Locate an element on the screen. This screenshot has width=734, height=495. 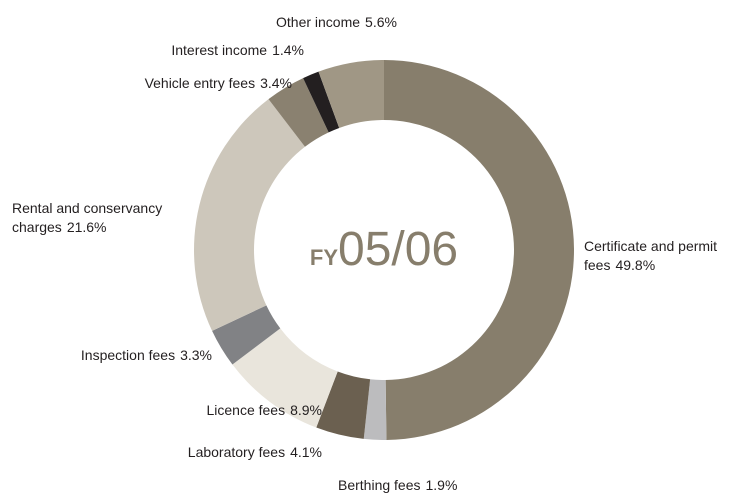
slice-label: Rental and conservancy charges 21.6% is located at coordinates (104, 218).